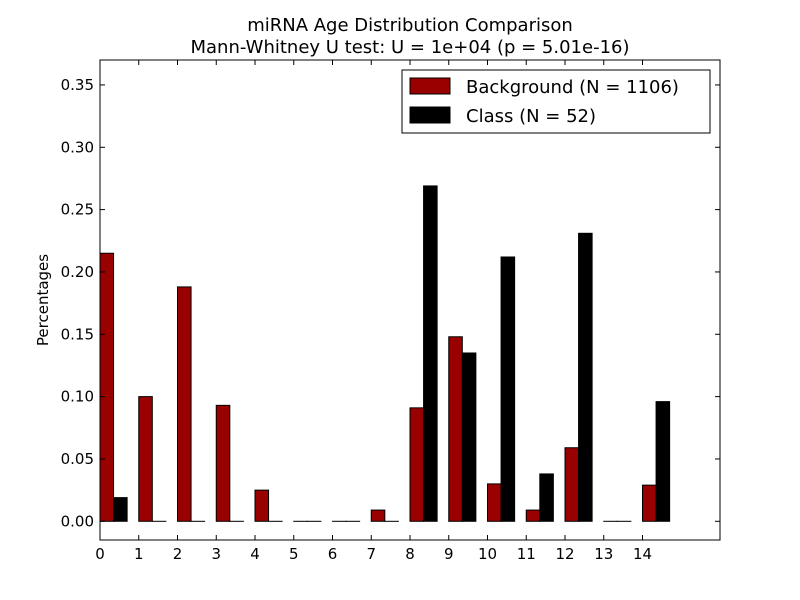 The image size is (800, 600). What do you see at coordinates (603, 554) in the screenshot?
I see `x-tick-label: 13` at bounding box center [603, 554].